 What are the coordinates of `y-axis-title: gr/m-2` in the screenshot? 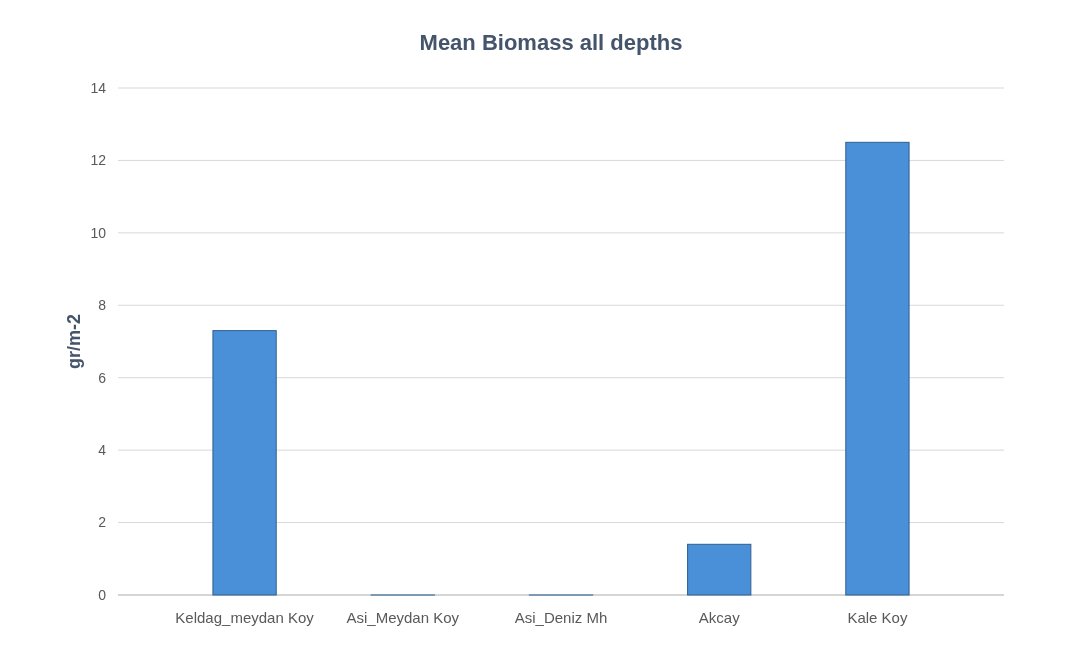 It's located at (74, 341).